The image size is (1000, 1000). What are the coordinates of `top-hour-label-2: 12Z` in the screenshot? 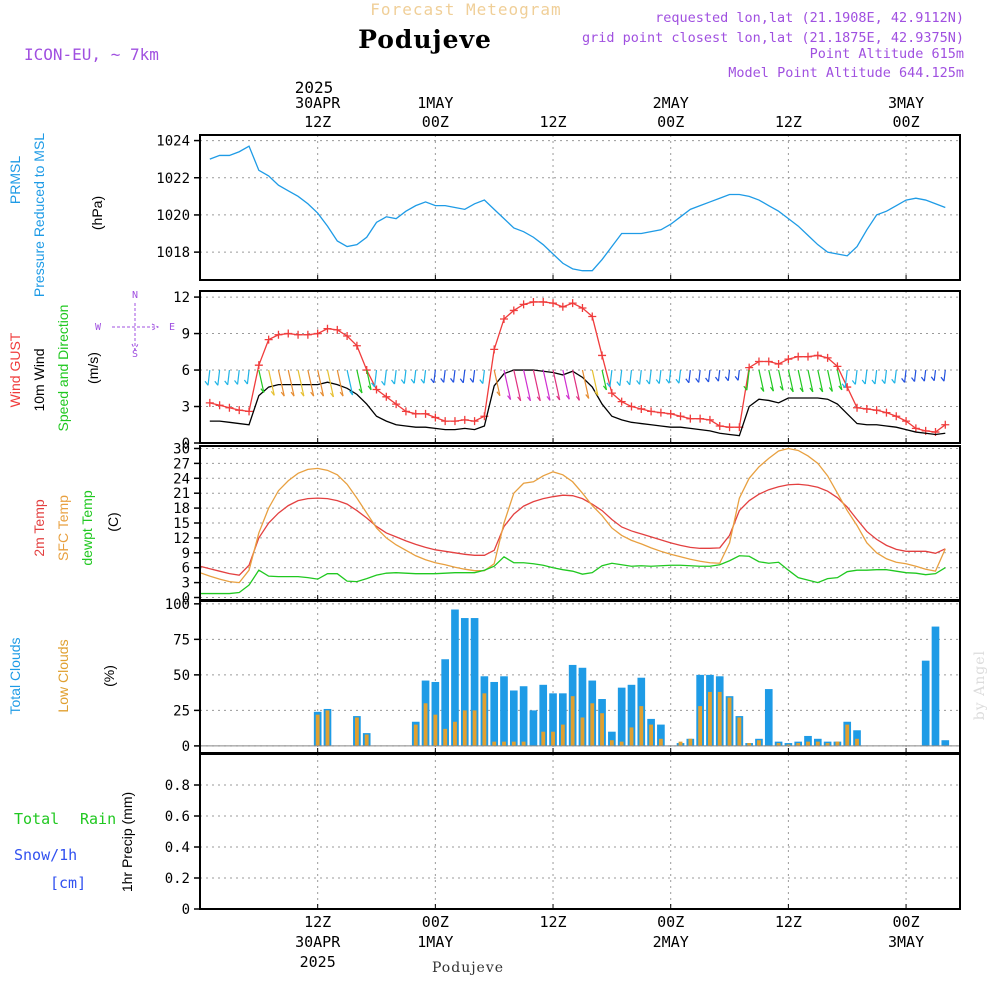 It's located at (552, 122).